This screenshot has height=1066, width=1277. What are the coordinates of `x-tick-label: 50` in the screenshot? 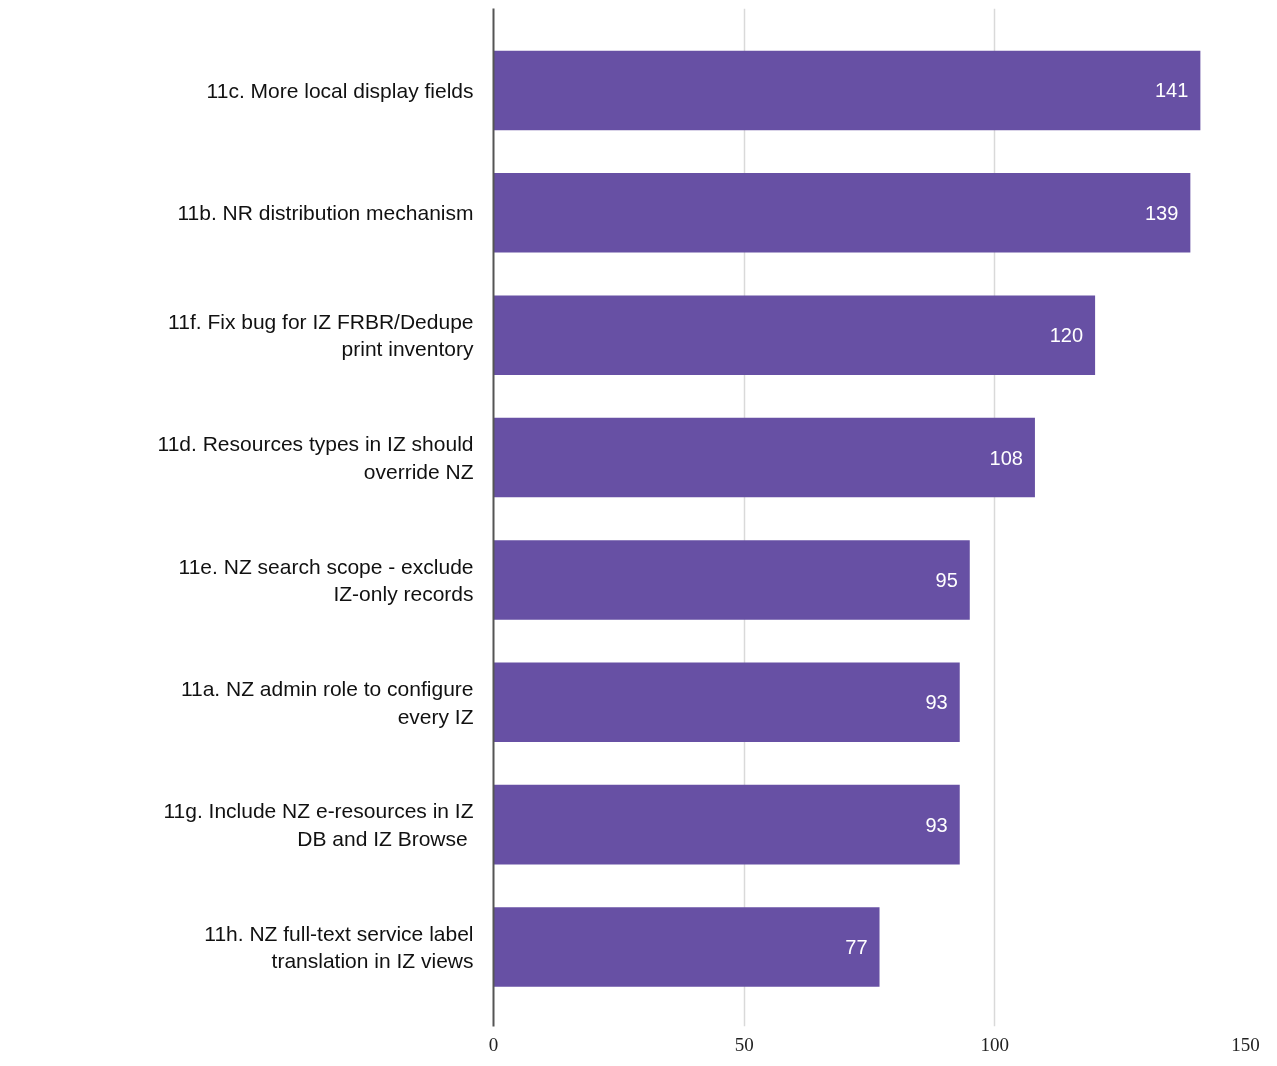 It's located at (744, 1044).